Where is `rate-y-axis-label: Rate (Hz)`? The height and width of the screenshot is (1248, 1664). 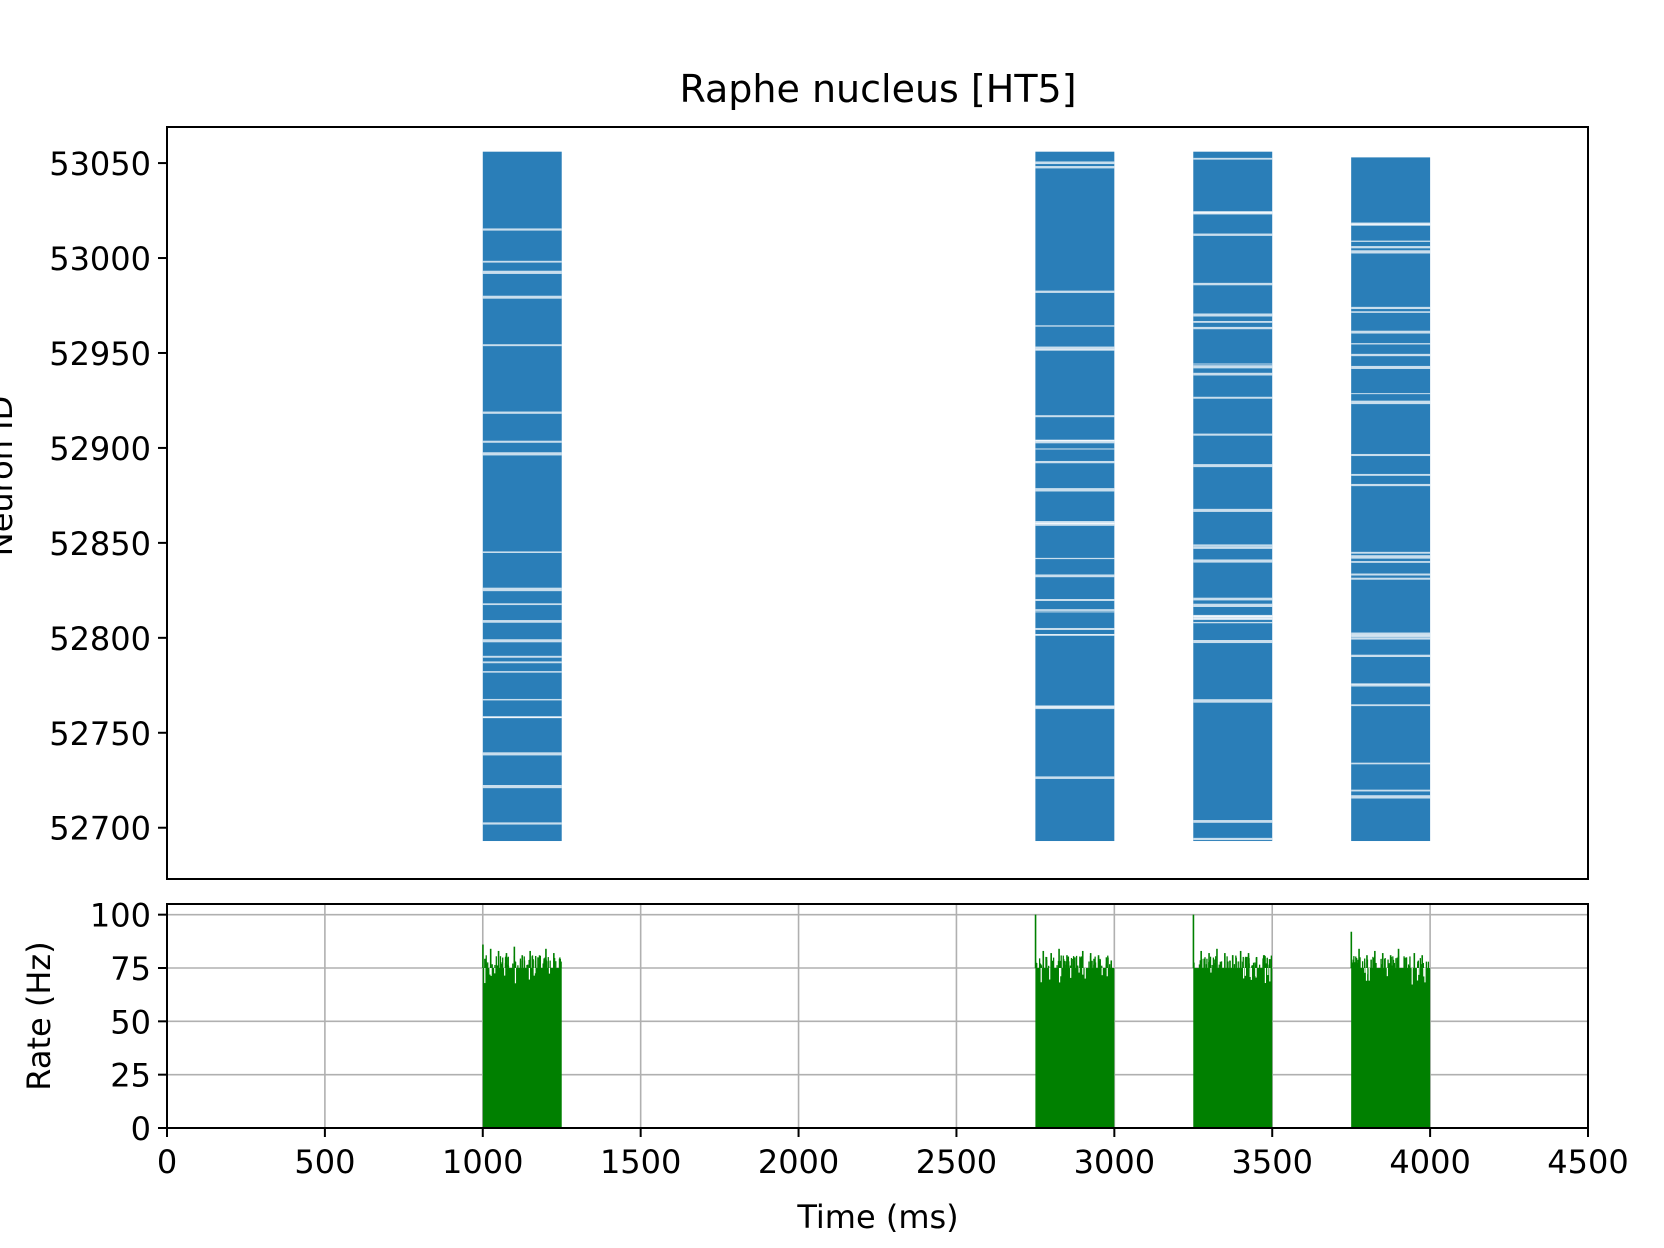 rate-y-axis-label: Rate (Hz) is located at coordinates (39, 1015).